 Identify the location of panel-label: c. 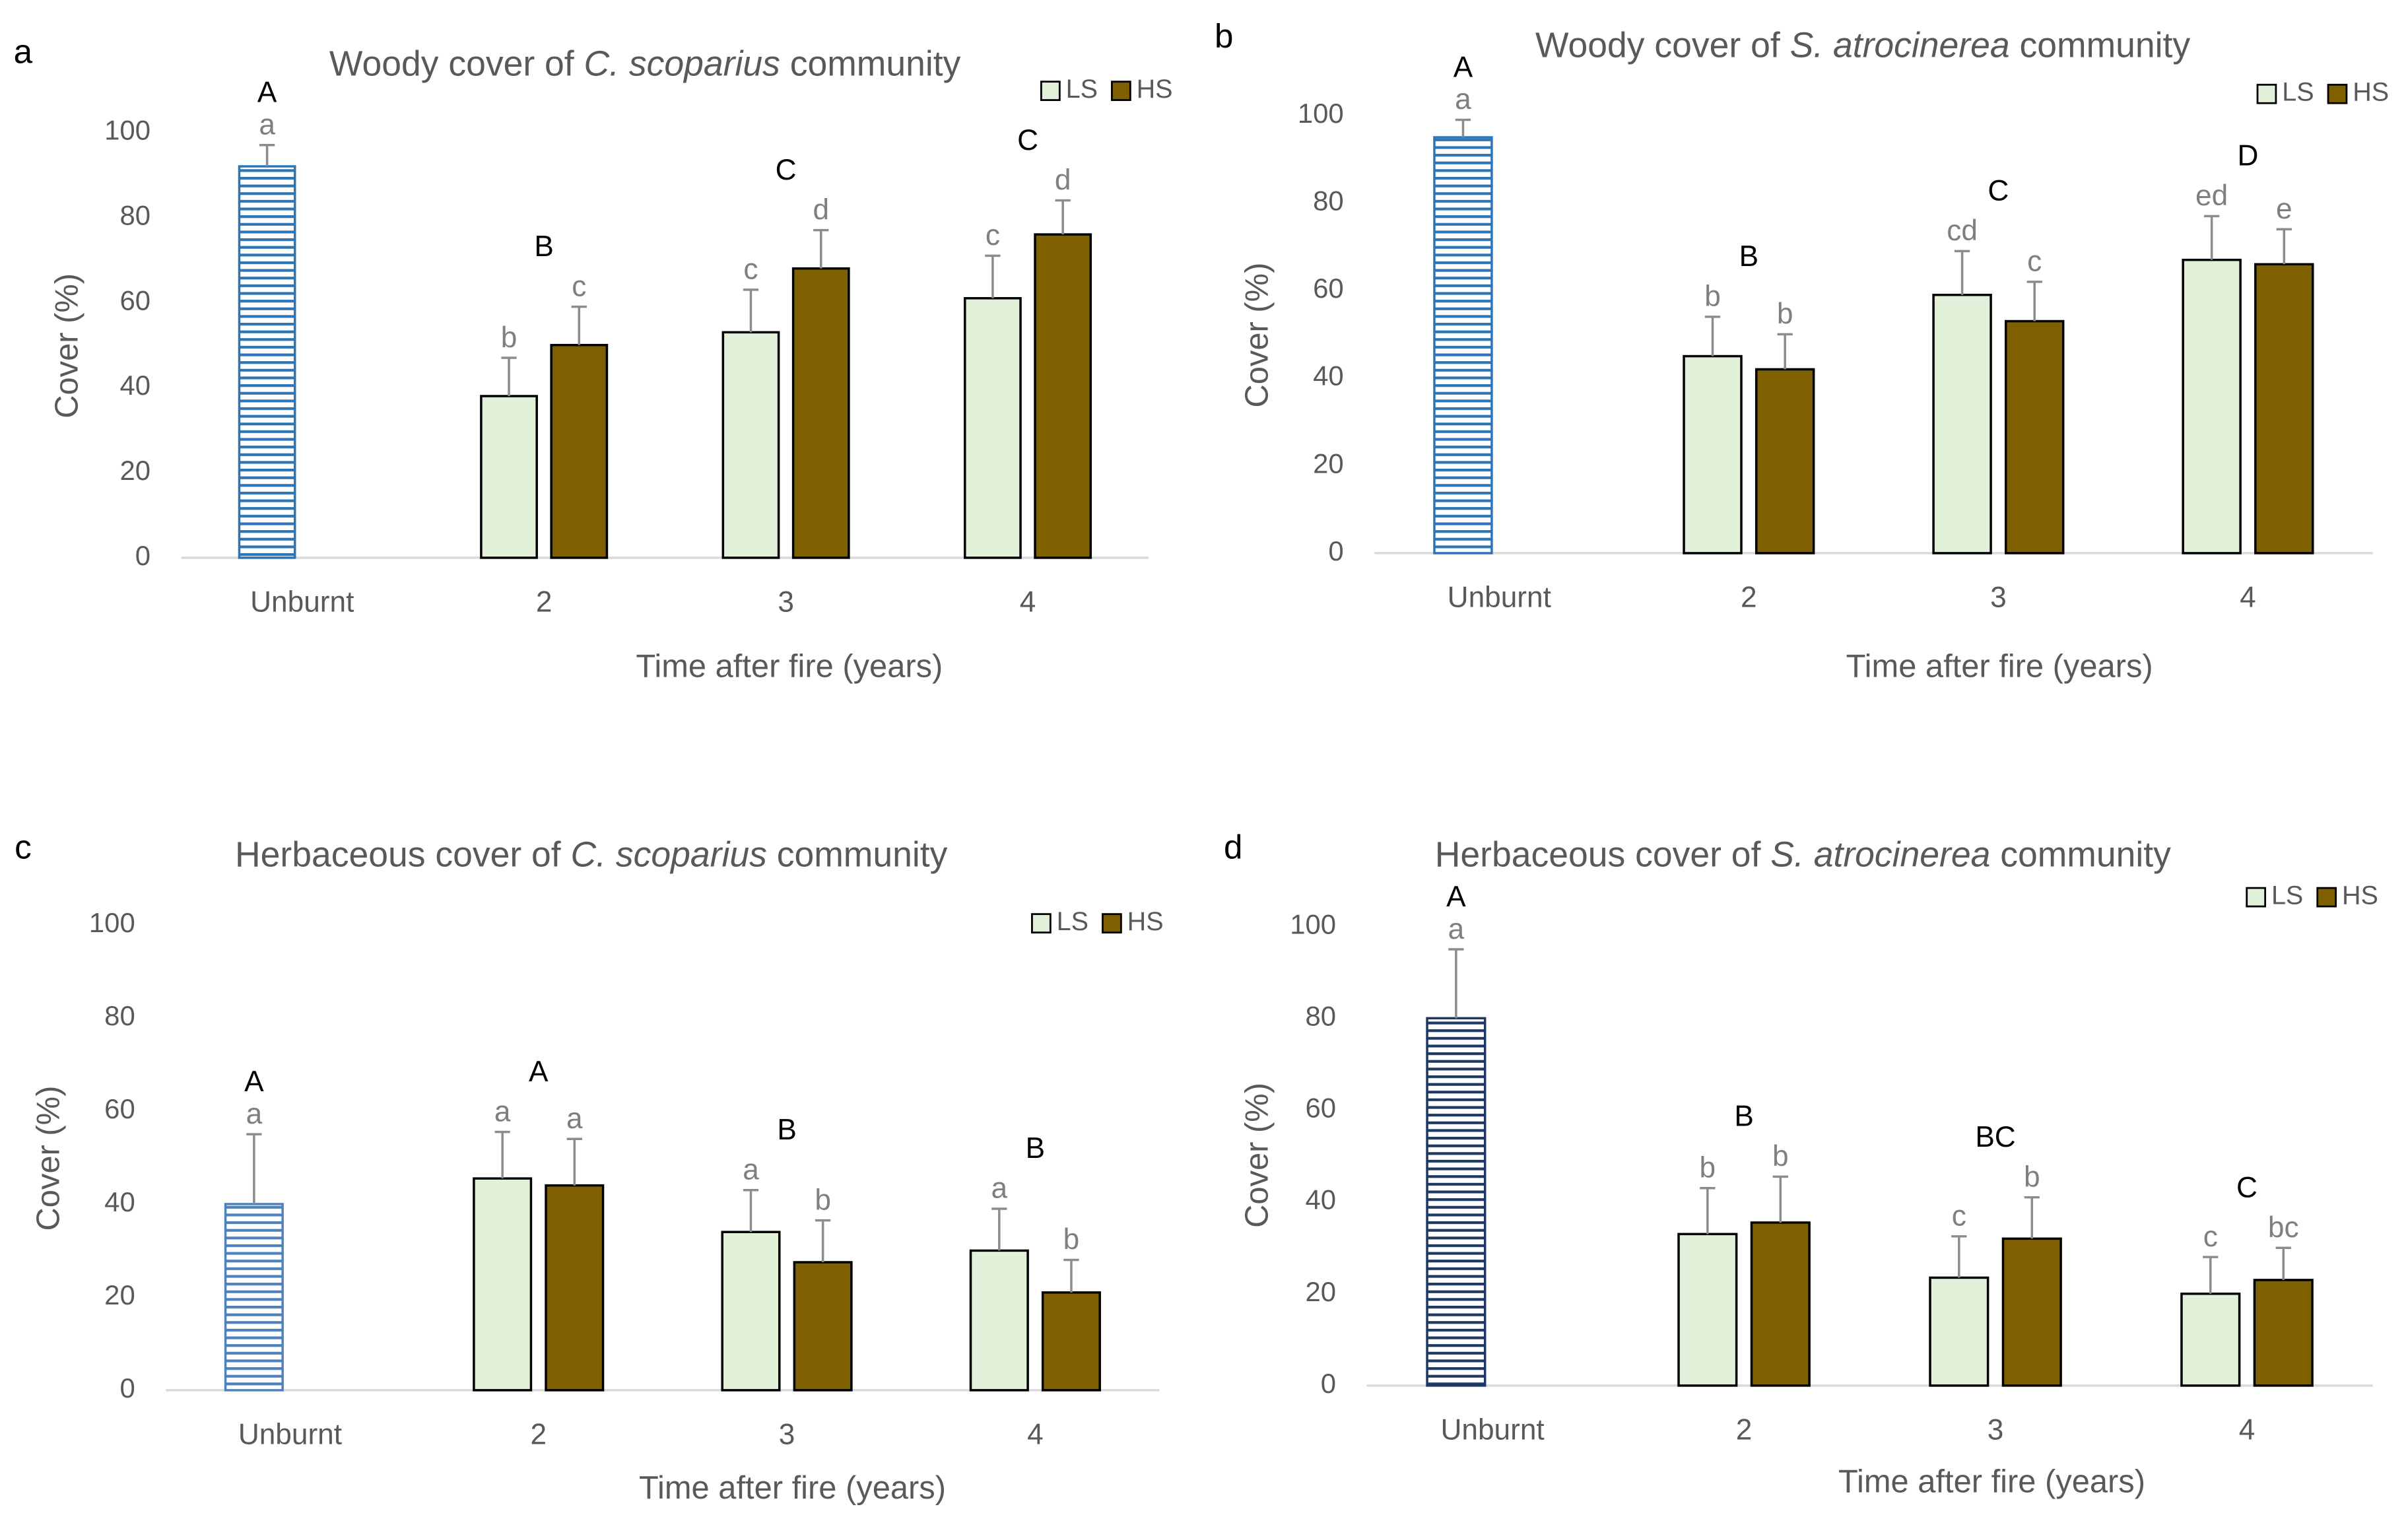
(23, 846).